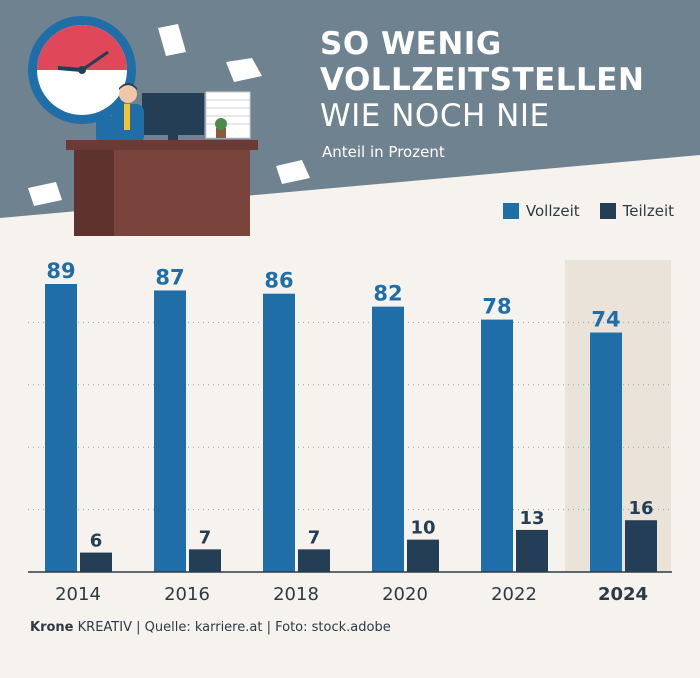  What do you see at coordinates (607, 211) in the screenshot?
I see `legend-swatch-teilzeit` at bounding box center [607, 211].